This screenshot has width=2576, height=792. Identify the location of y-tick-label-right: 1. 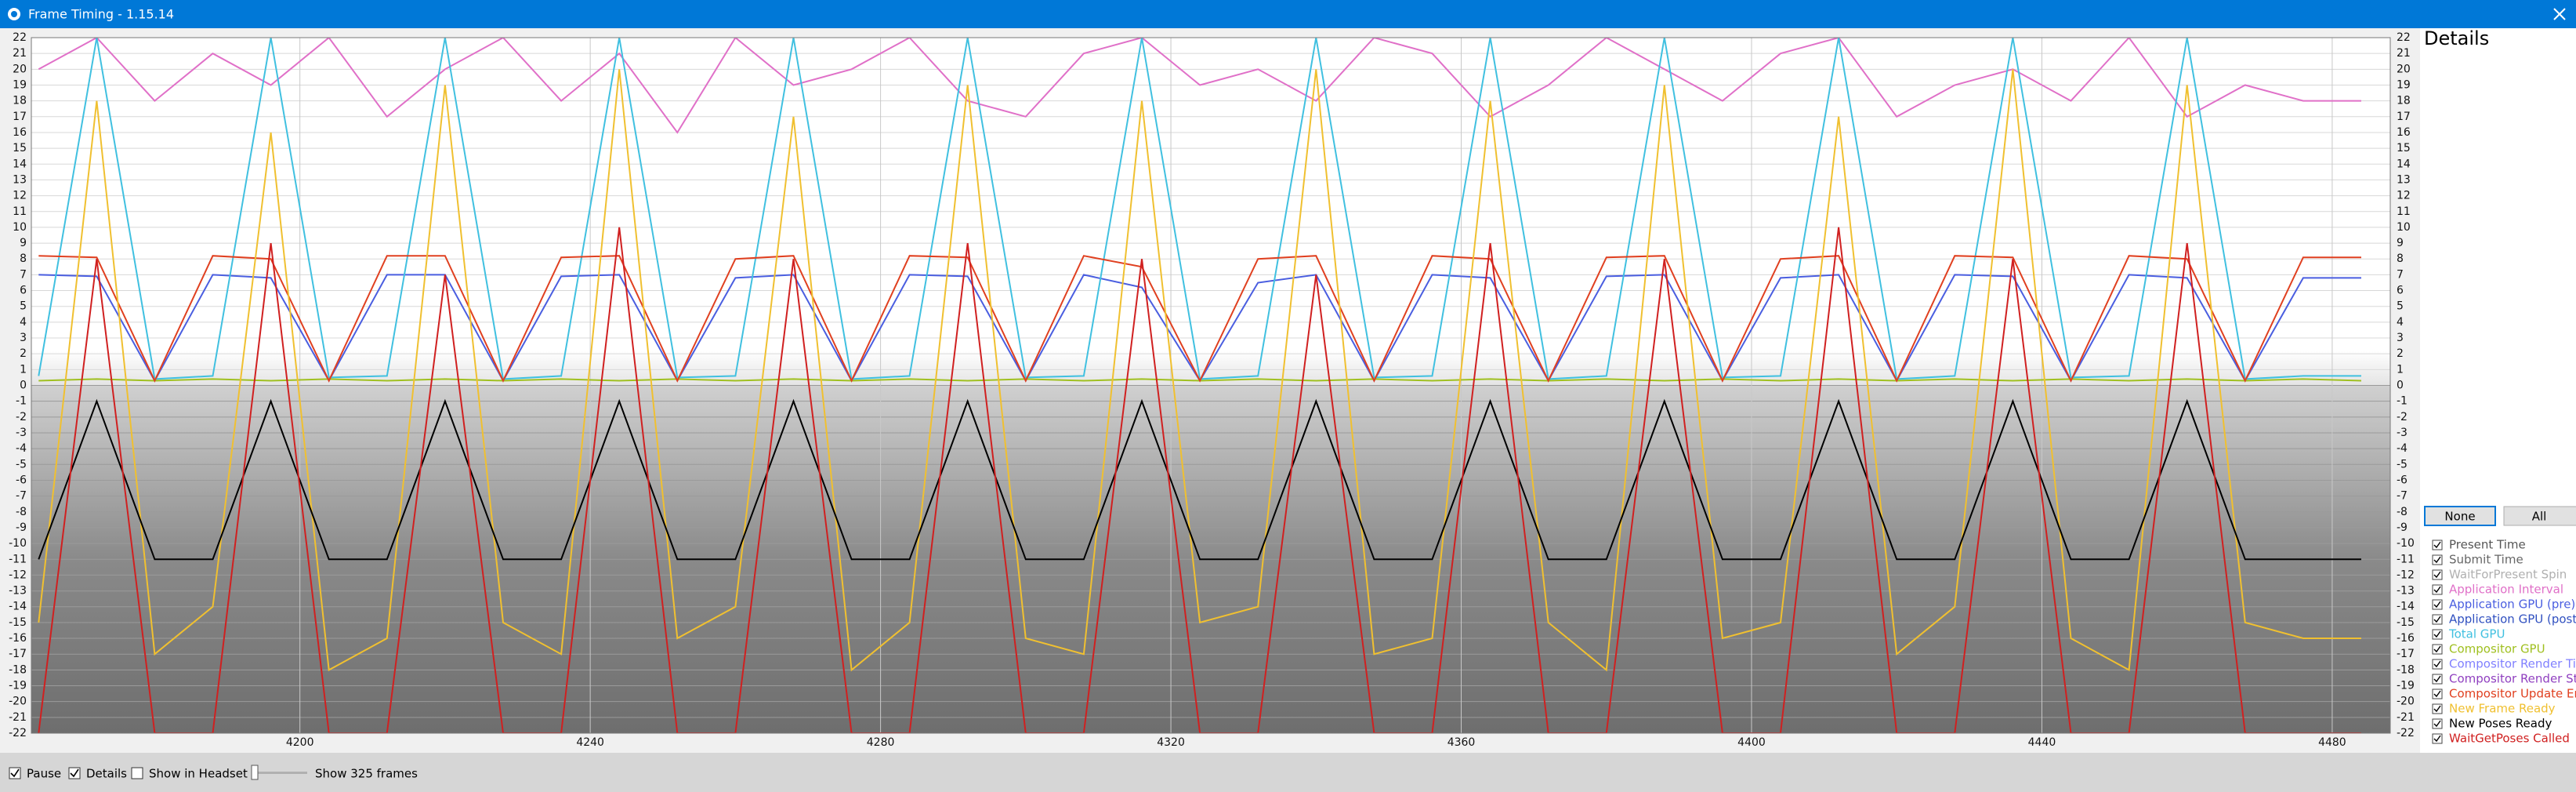
(2400, 369).